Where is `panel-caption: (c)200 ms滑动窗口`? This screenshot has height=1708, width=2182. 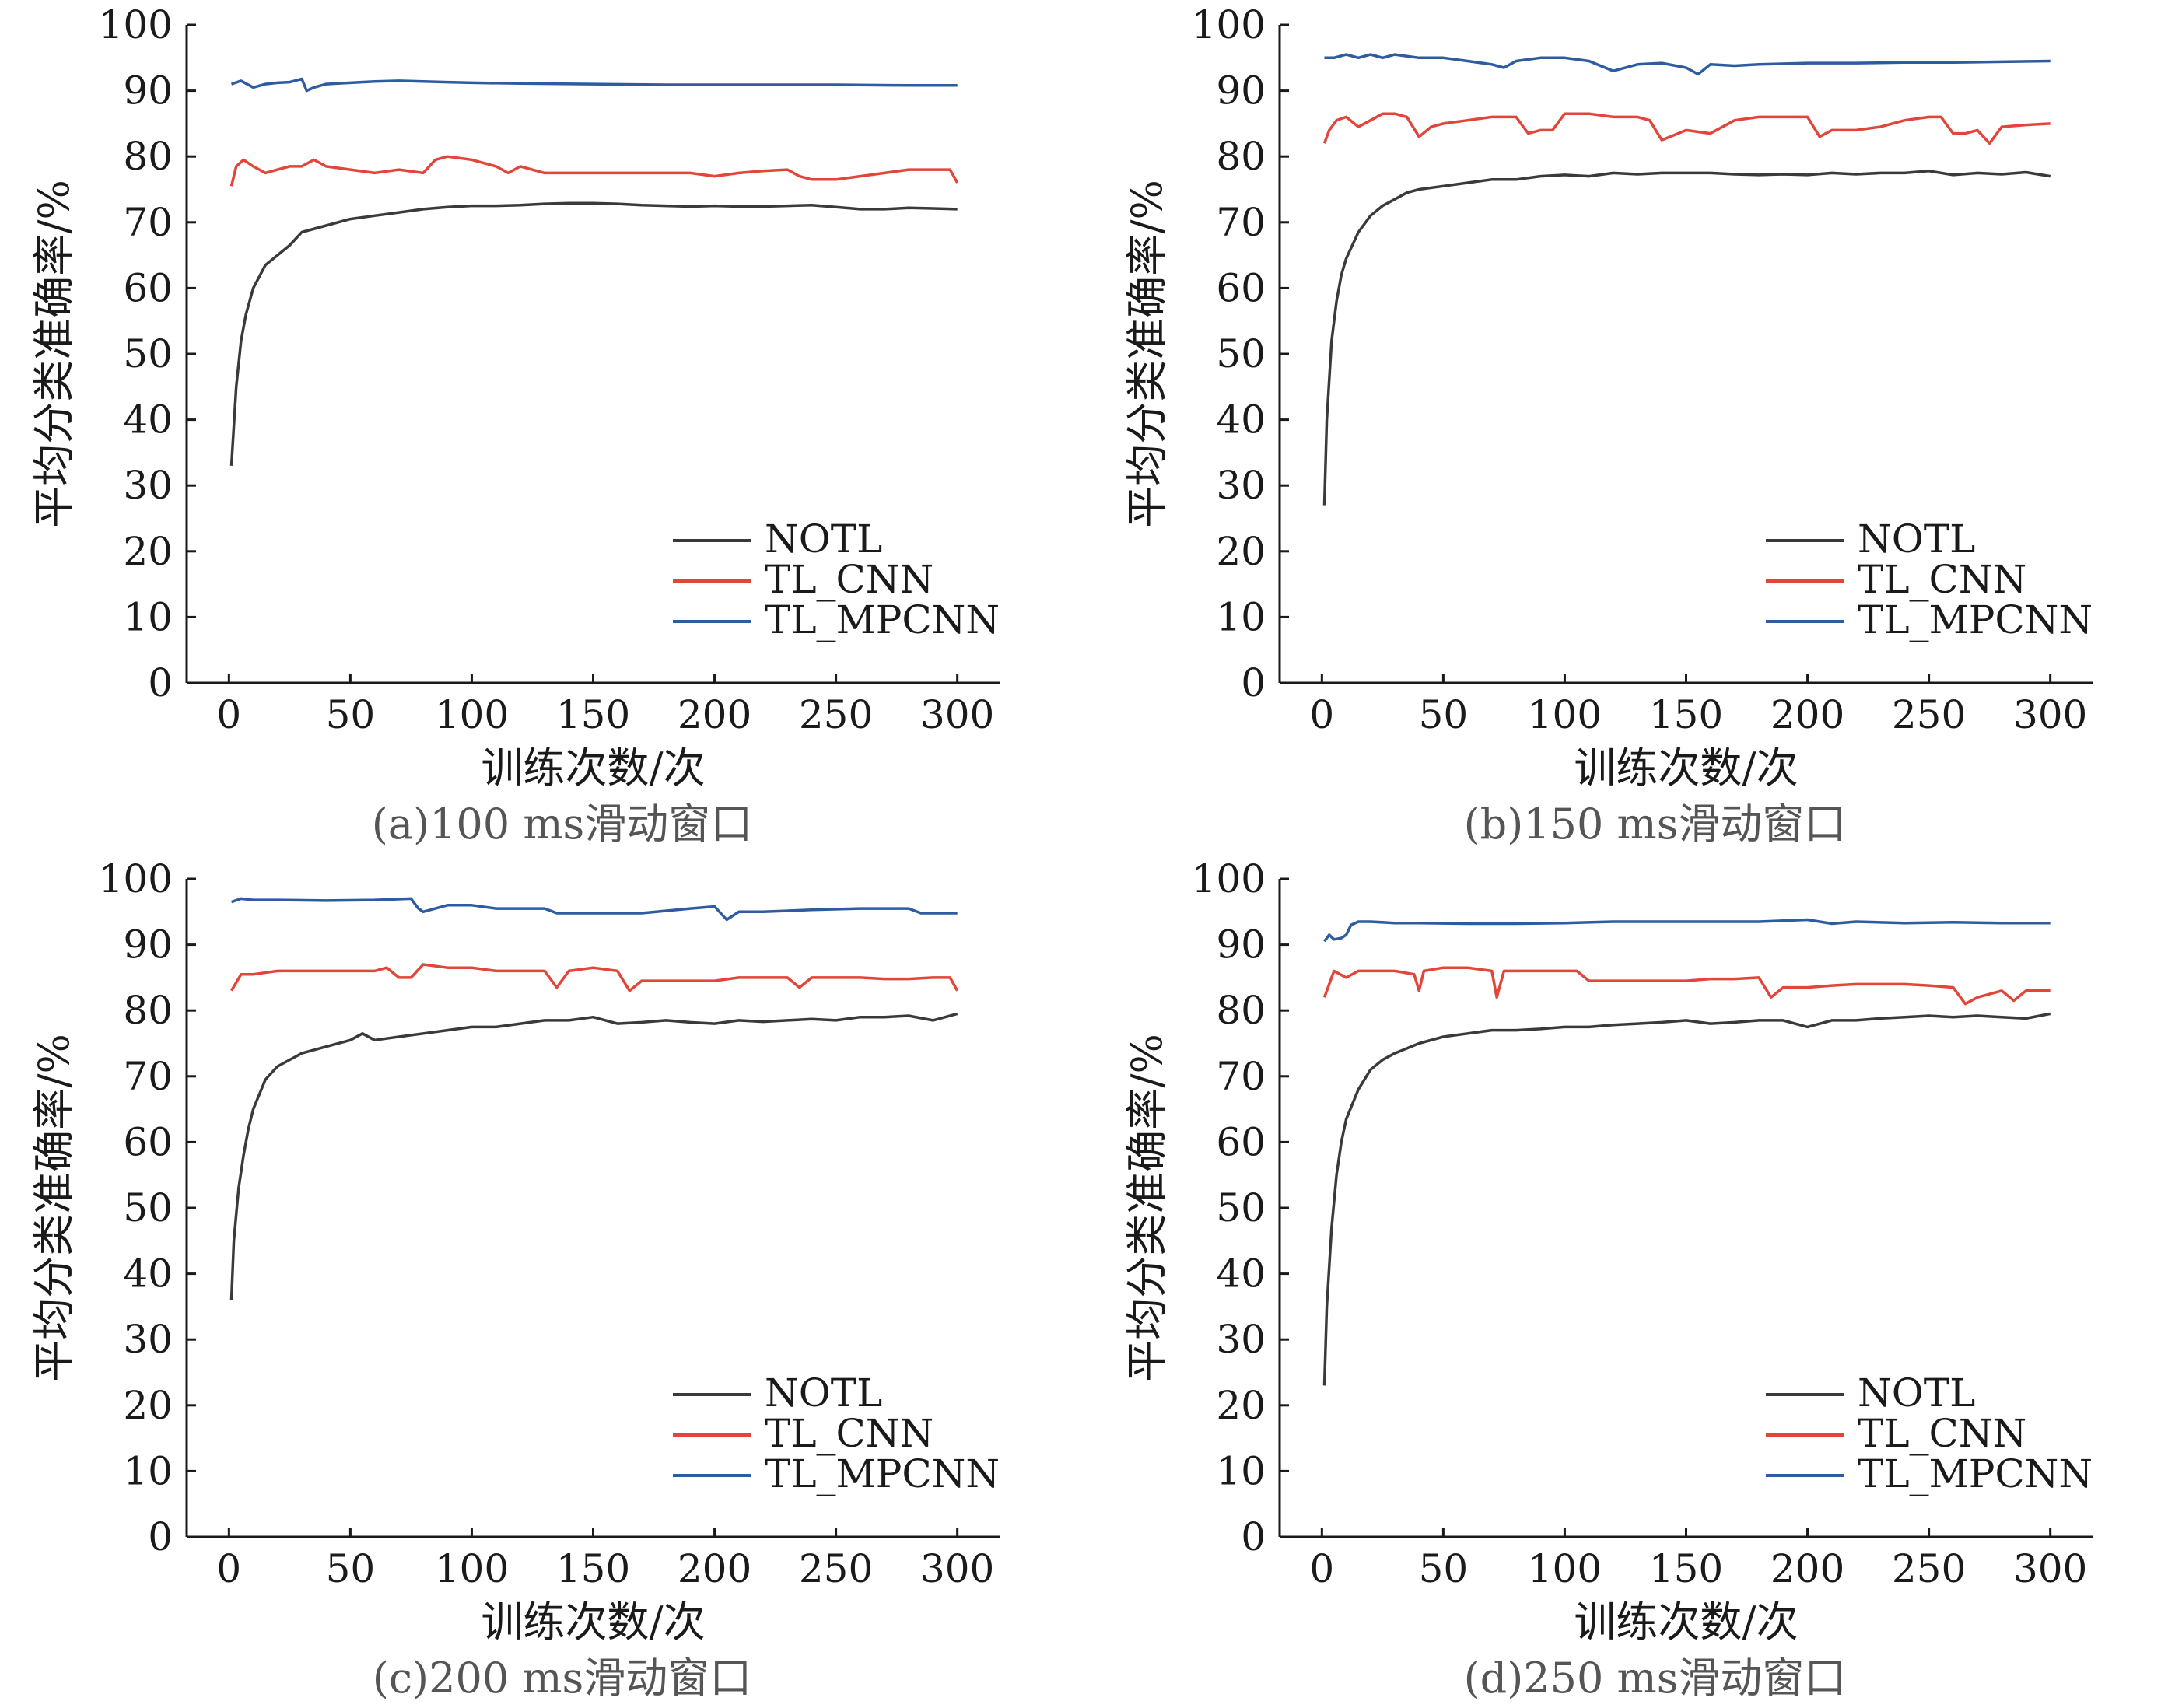
panel-caption: (c)200 ms滑动窗口 is located at coordinates (563, 1679).